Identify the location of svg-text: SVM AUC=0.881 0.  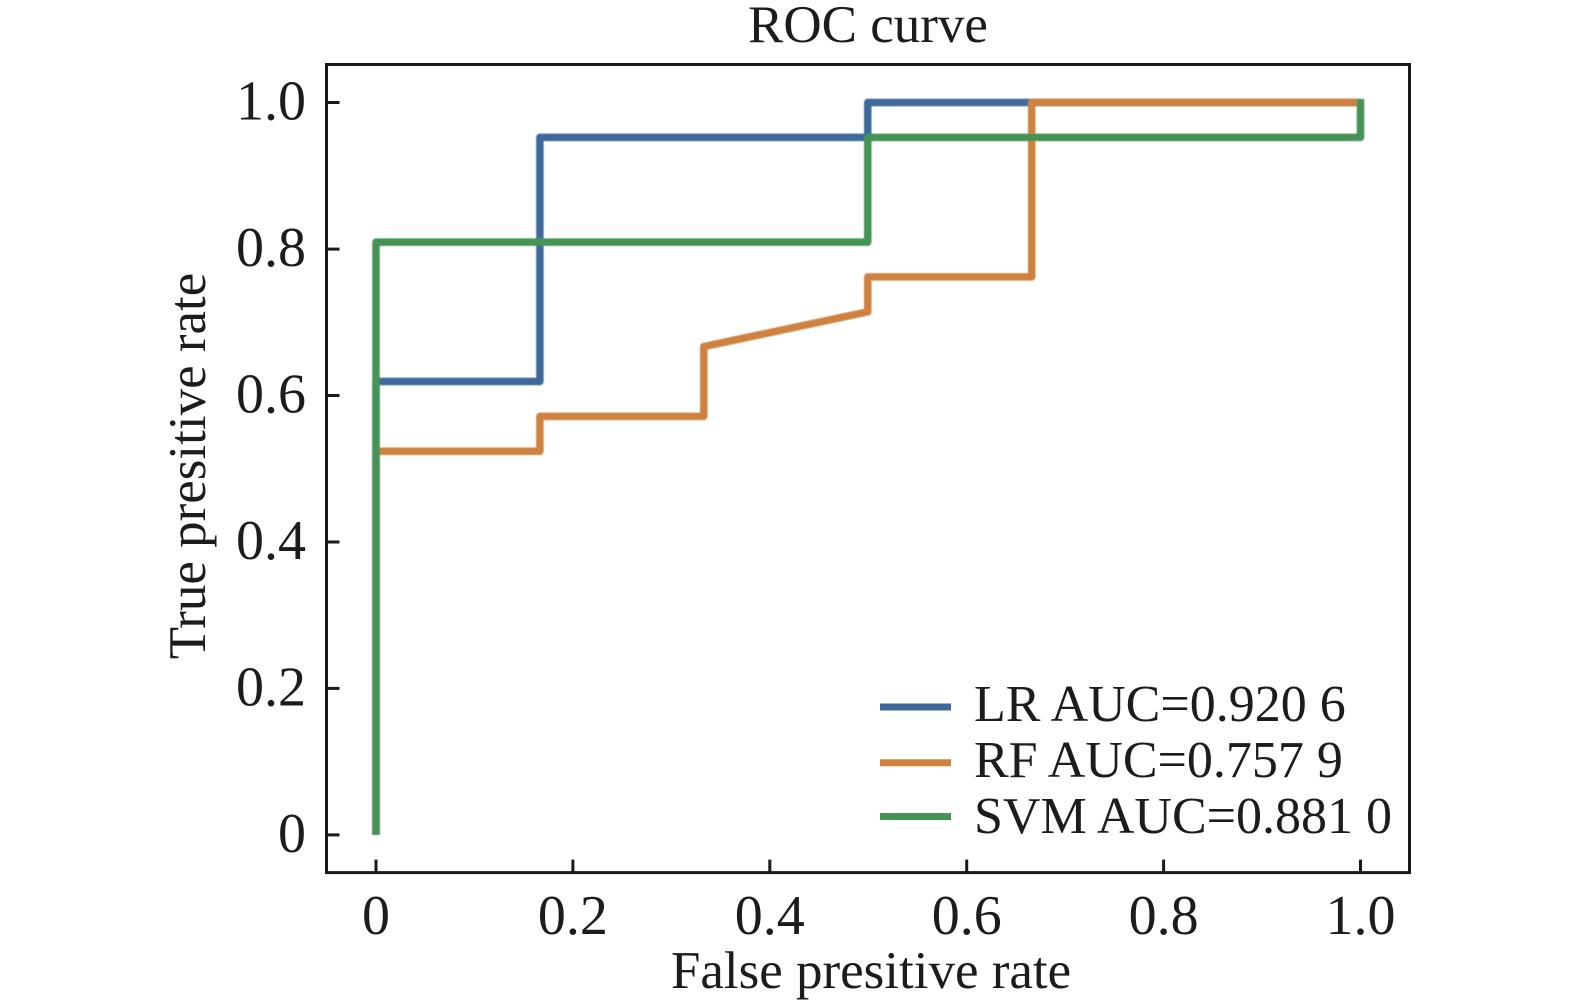
(1183, 816).